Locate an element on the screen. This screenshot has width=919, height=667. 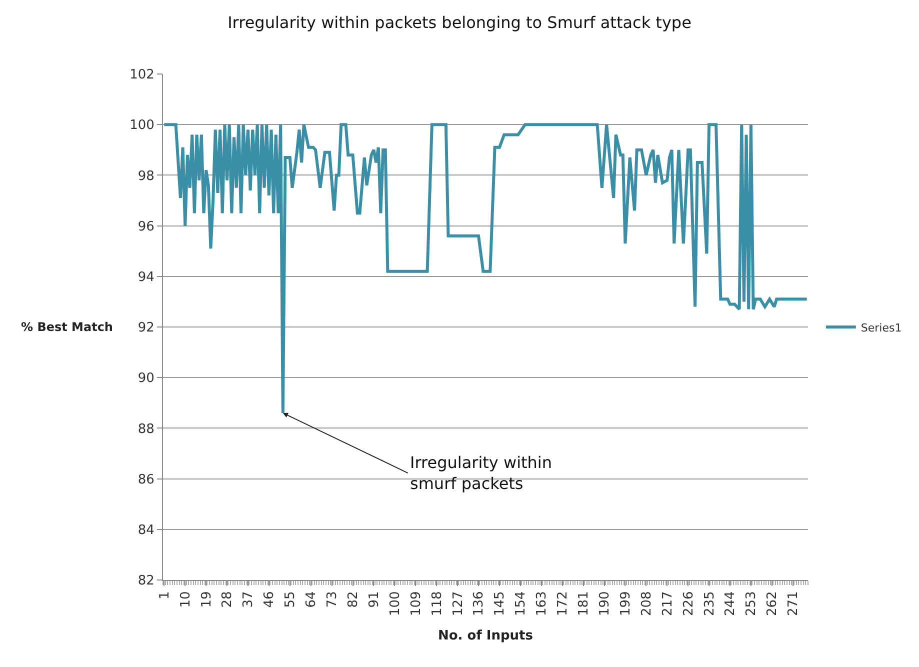
y-axis-title: % Best Match is located at coordinates (67, 327).